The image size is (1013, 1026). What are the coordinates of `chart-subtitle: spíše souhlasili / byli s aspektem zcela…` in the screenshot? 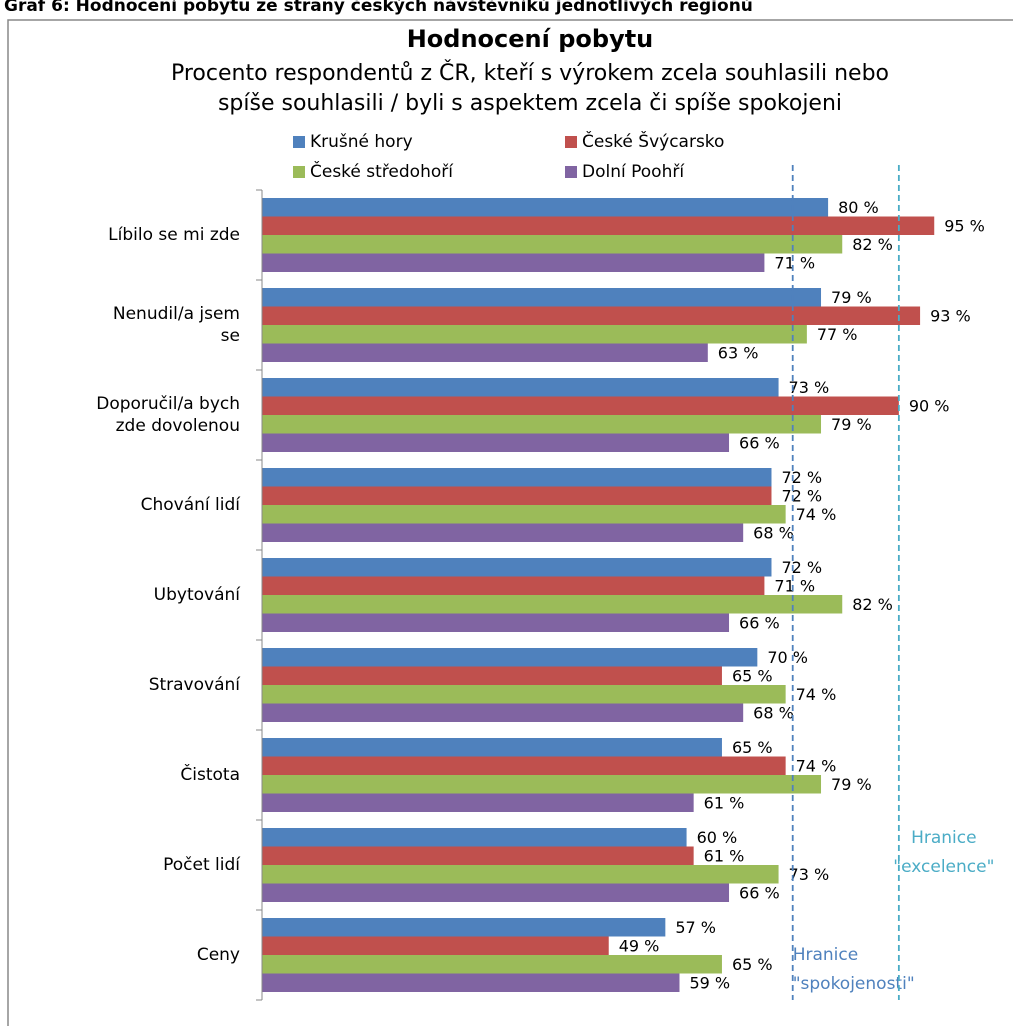 It's located at (530, 103).